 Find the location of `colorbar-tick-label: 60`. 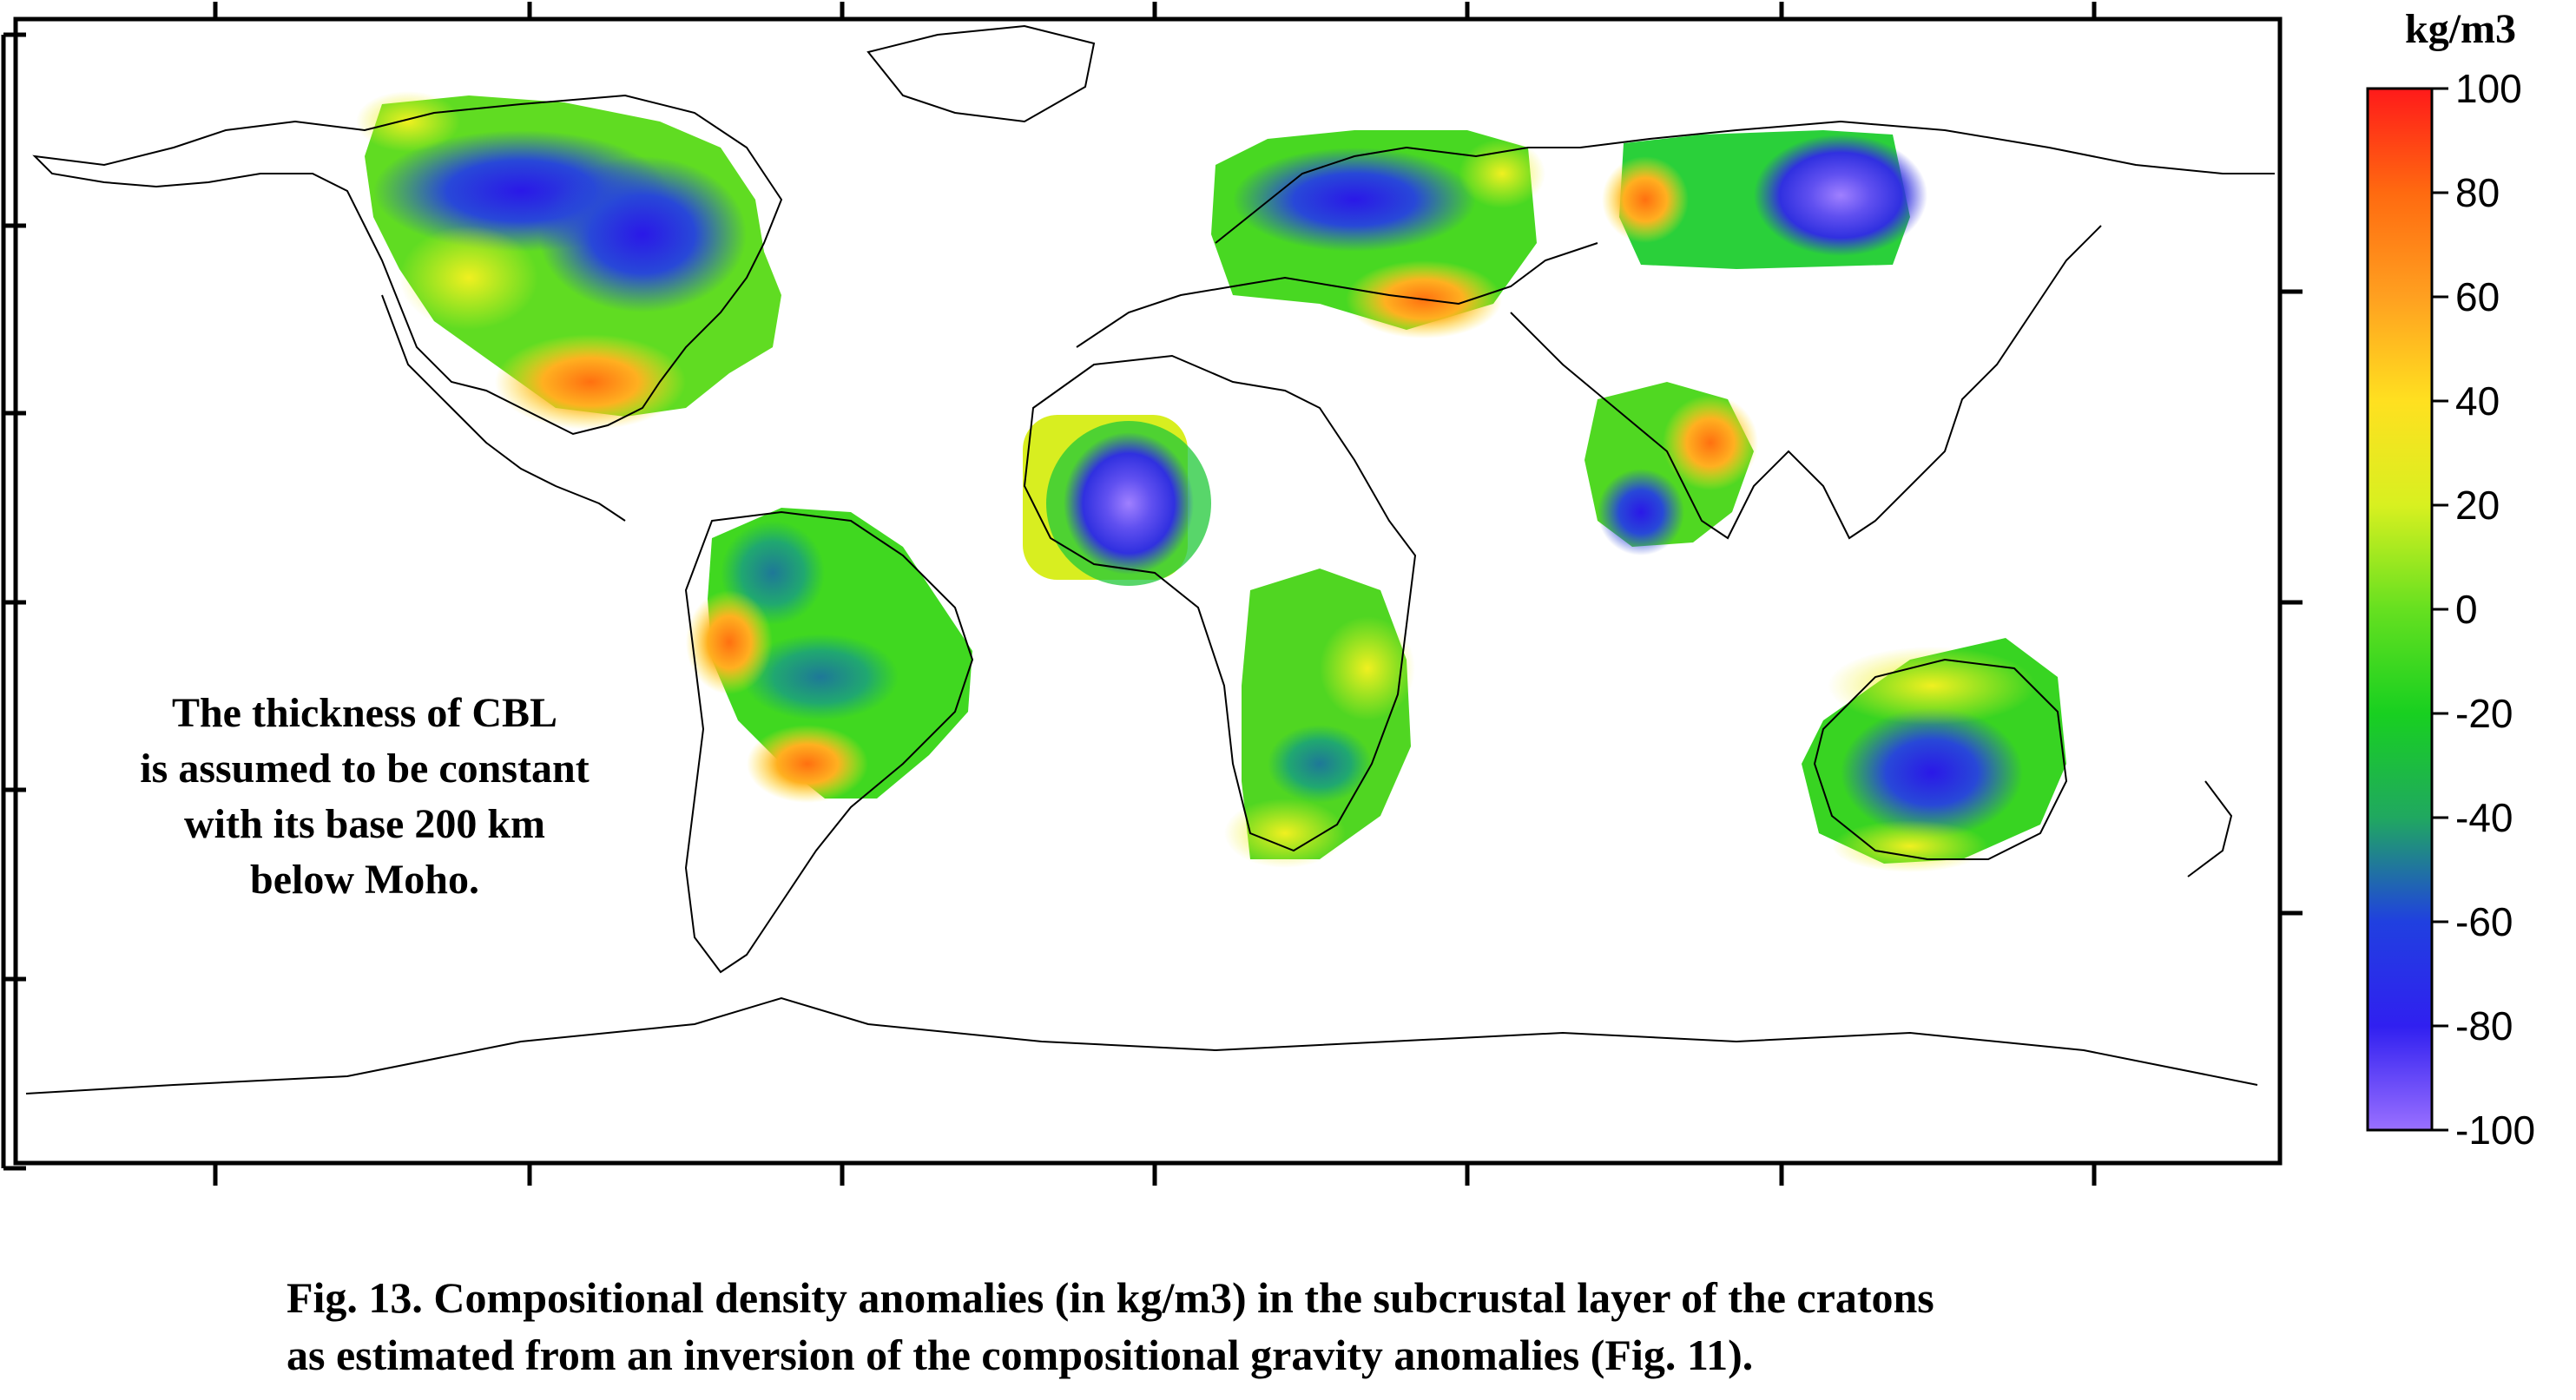

colorbar-tick-label: 60 is located at coordinates (2477, 296).